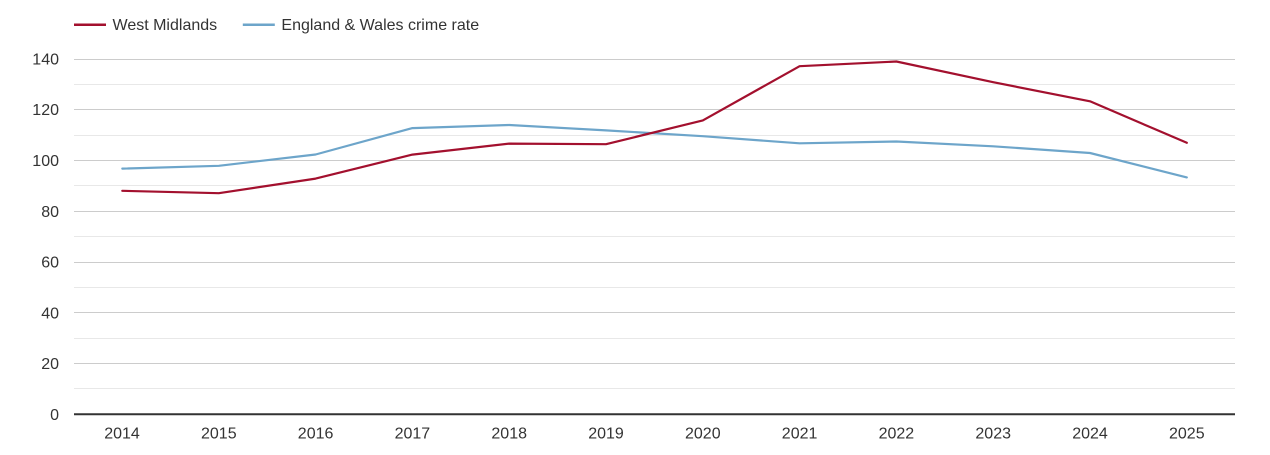 The width and height of the screenshot is (1270, 455). Describe the element at coordinates (45, 110) in the screenshot. I see `svg-text: 120` at that location.